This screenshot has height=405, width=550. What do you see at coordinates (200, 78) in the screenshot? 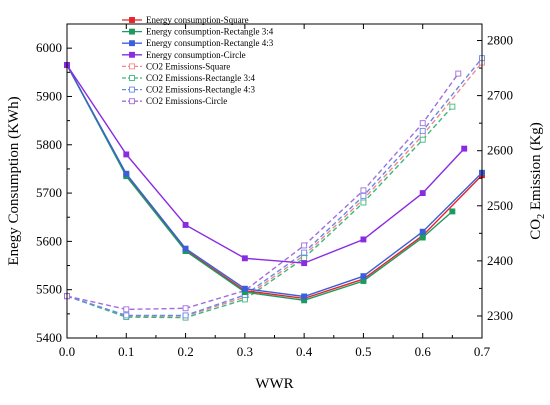
I see `legend-label: CO2 Emissions-Rectangle 3:4` at bounding box center [200, 78].